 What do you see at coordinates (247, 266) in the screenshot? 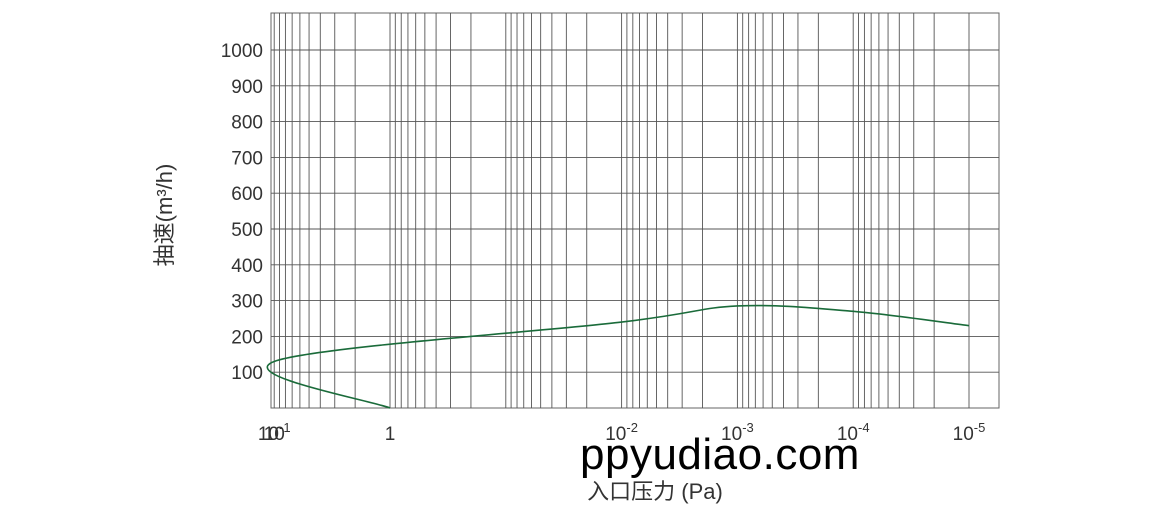
I see `y-tick-label: 400` at bounding box center [247, 266].